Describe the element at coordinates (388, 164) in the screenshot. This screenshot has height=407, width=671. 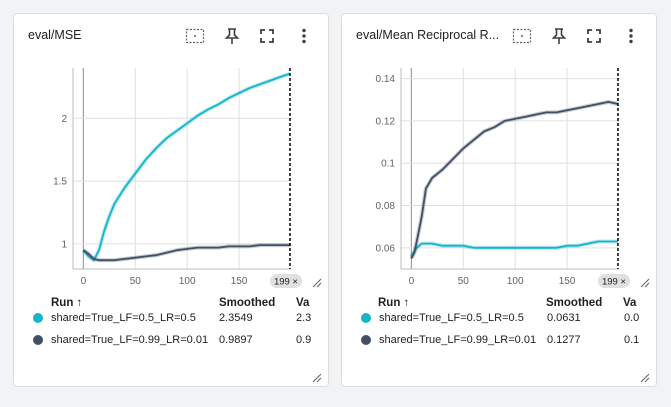
I see `y-tick-label: 0.1` at that location.